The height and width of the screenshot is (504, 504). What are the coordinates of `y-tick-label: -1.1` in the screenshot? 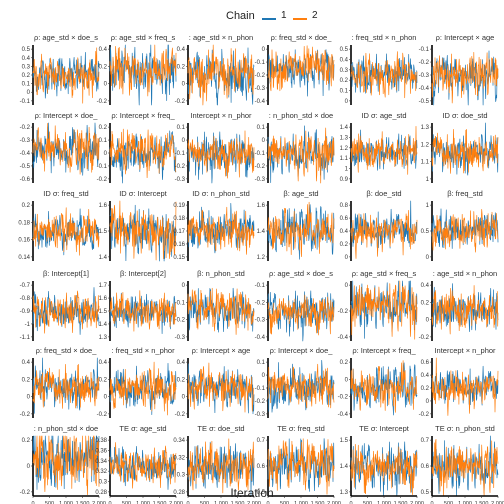 It's located at (25, 338).